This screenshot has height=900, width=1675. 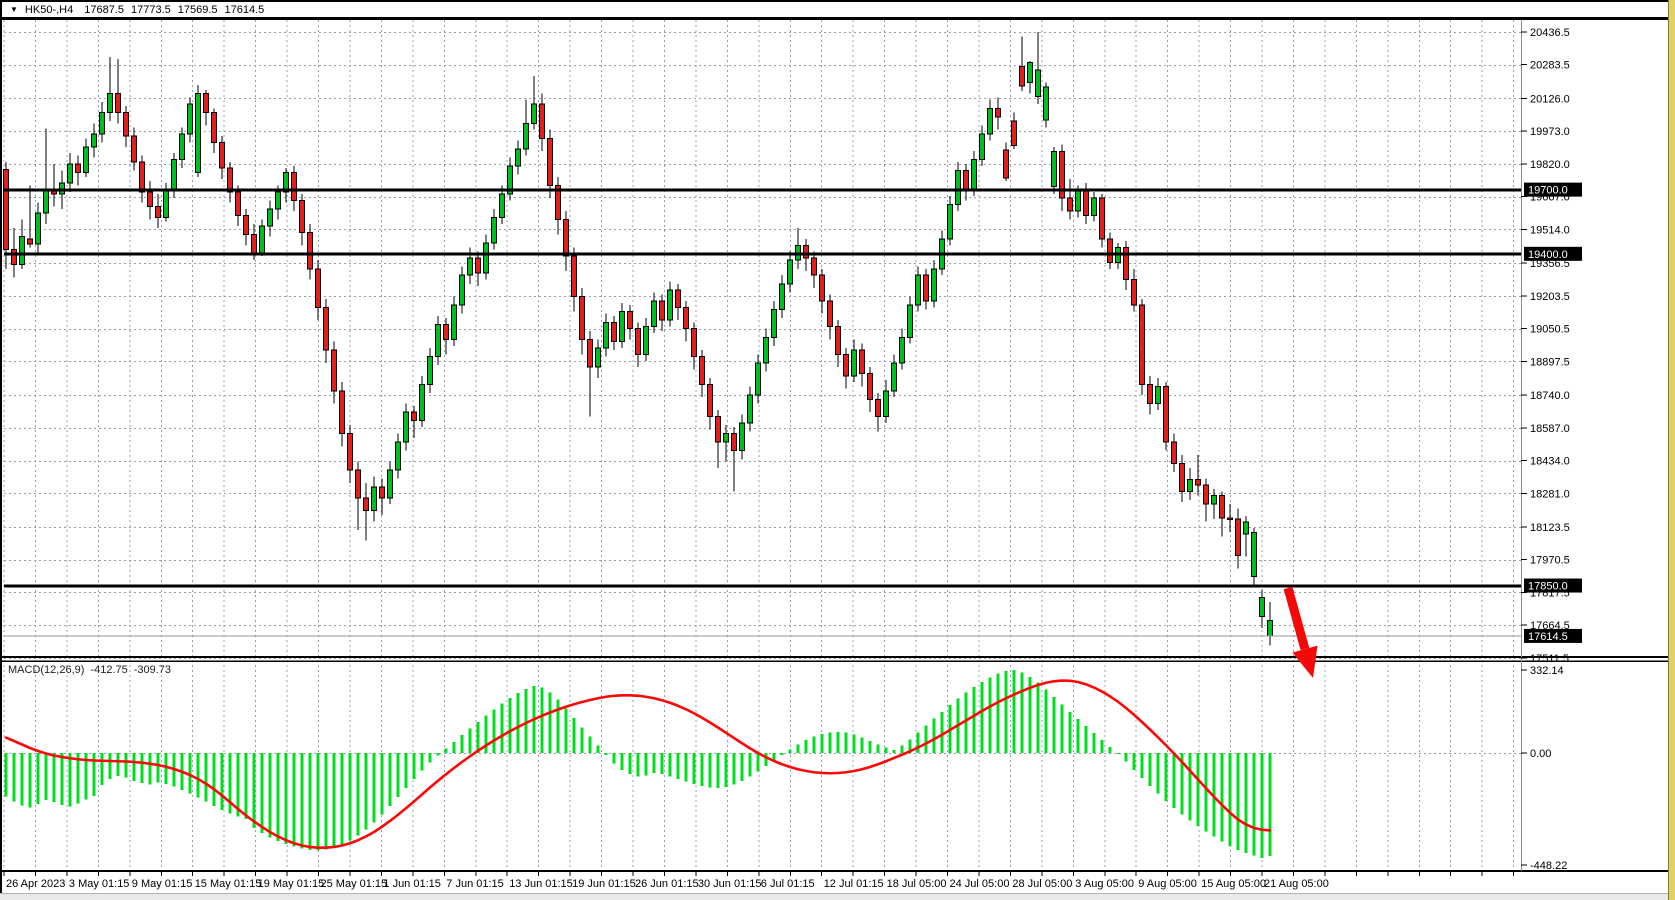 I want to click on ohlc-open-value: 17687.5, so click(x=104, y=9).